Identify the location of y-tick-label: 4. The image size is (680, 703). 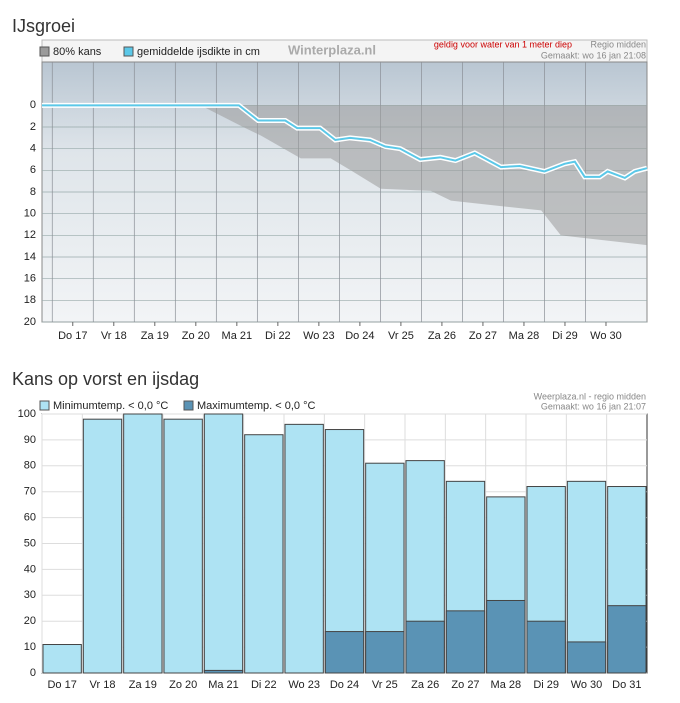
(33, 149).